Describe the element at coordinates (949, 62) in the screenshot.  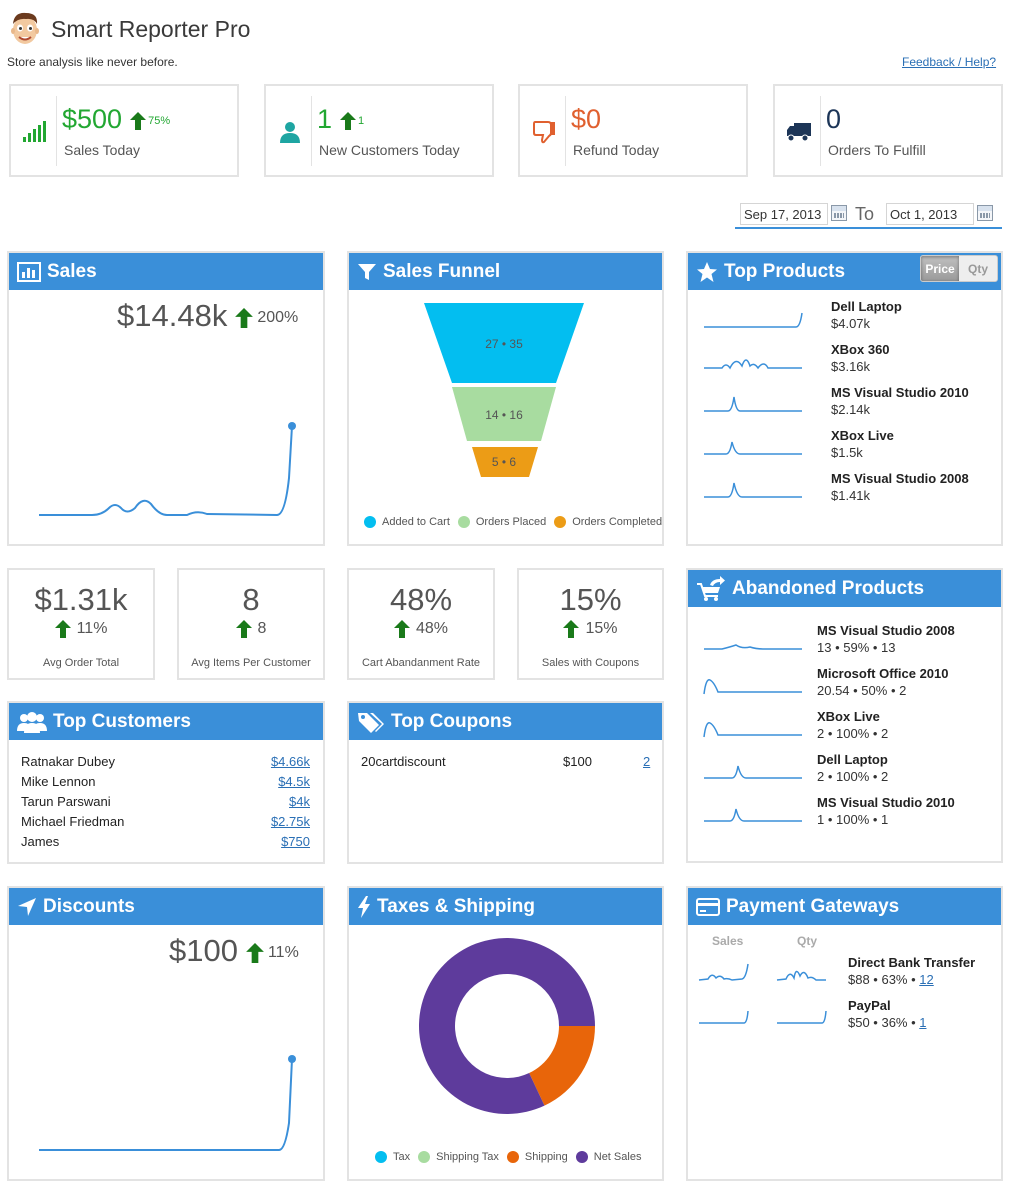
I see `feedback-help-link: Feedback / Help?` at that location.